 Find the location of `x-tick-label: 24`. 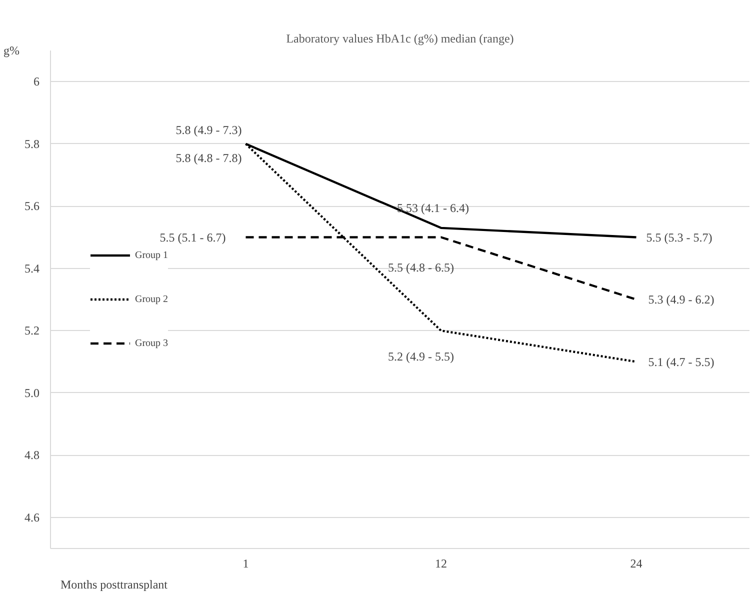

x-tick-label: 24 is located at coordinates (636, 563).